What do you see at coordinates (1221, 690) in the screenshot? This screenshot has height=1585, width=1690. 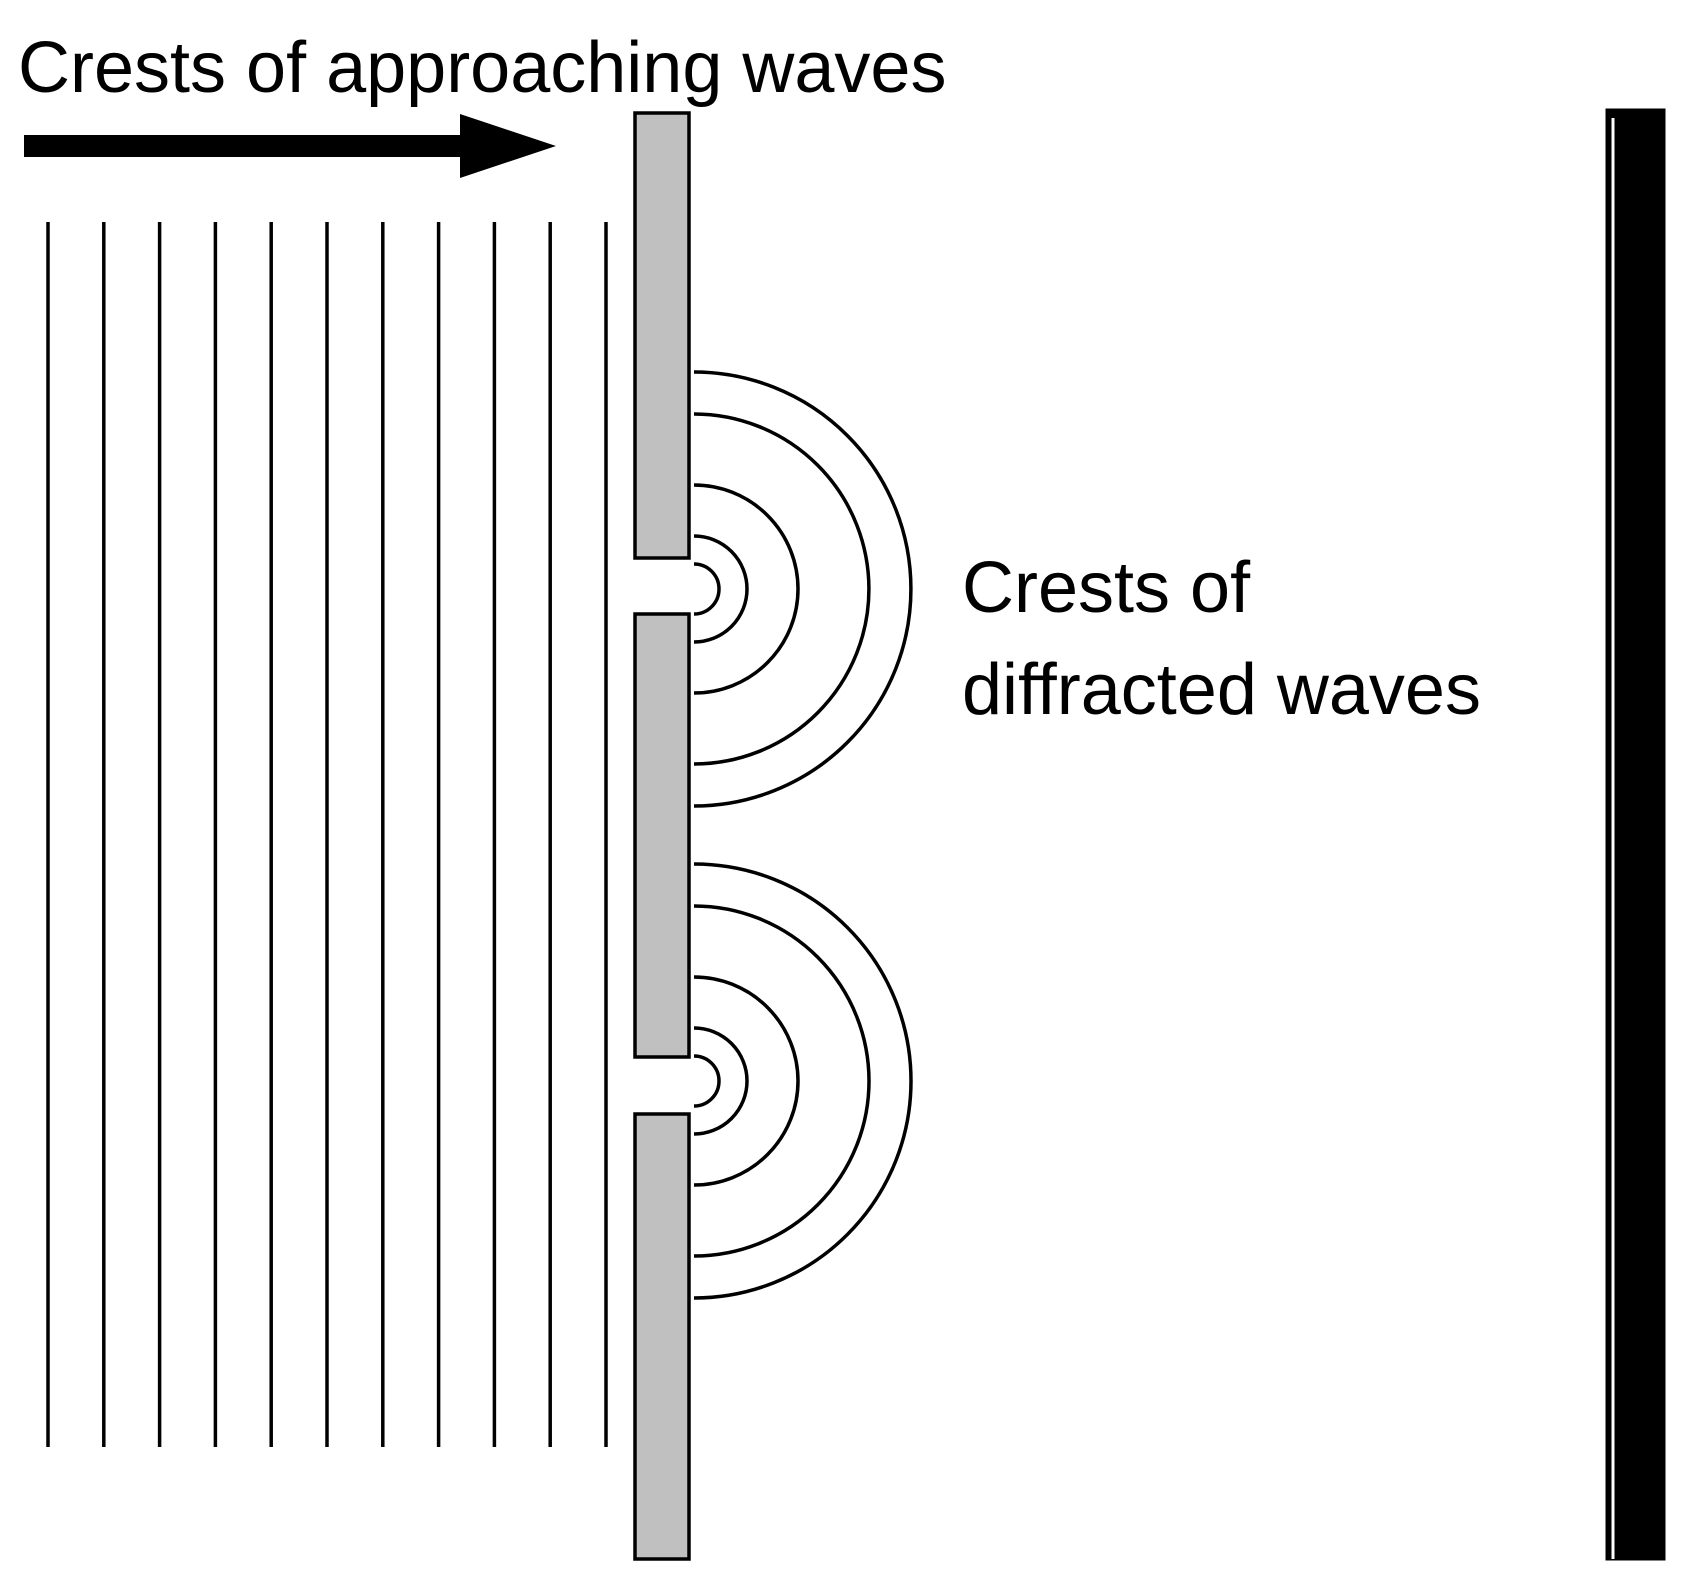 I see `diffracted-waves-label-line2: diffracted waves` at bounding box center [1221, 690].